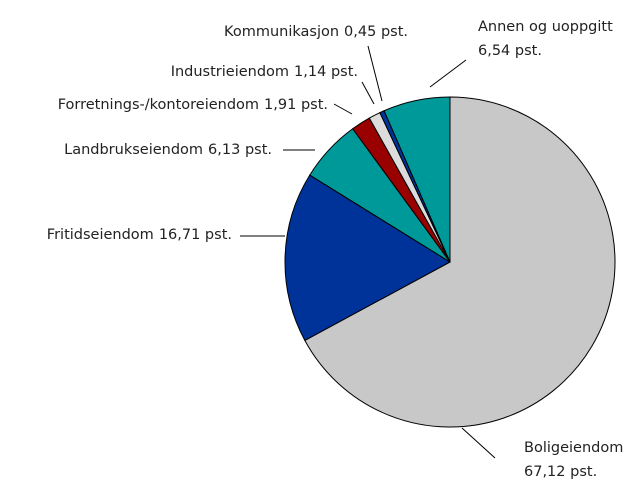 The width and height of the screenshot is (642, 485). What do you see at coordinates (510, 51) in the screenshot?
I see `slice-value: 6,54 pst.` at bounding box center [510, 51].